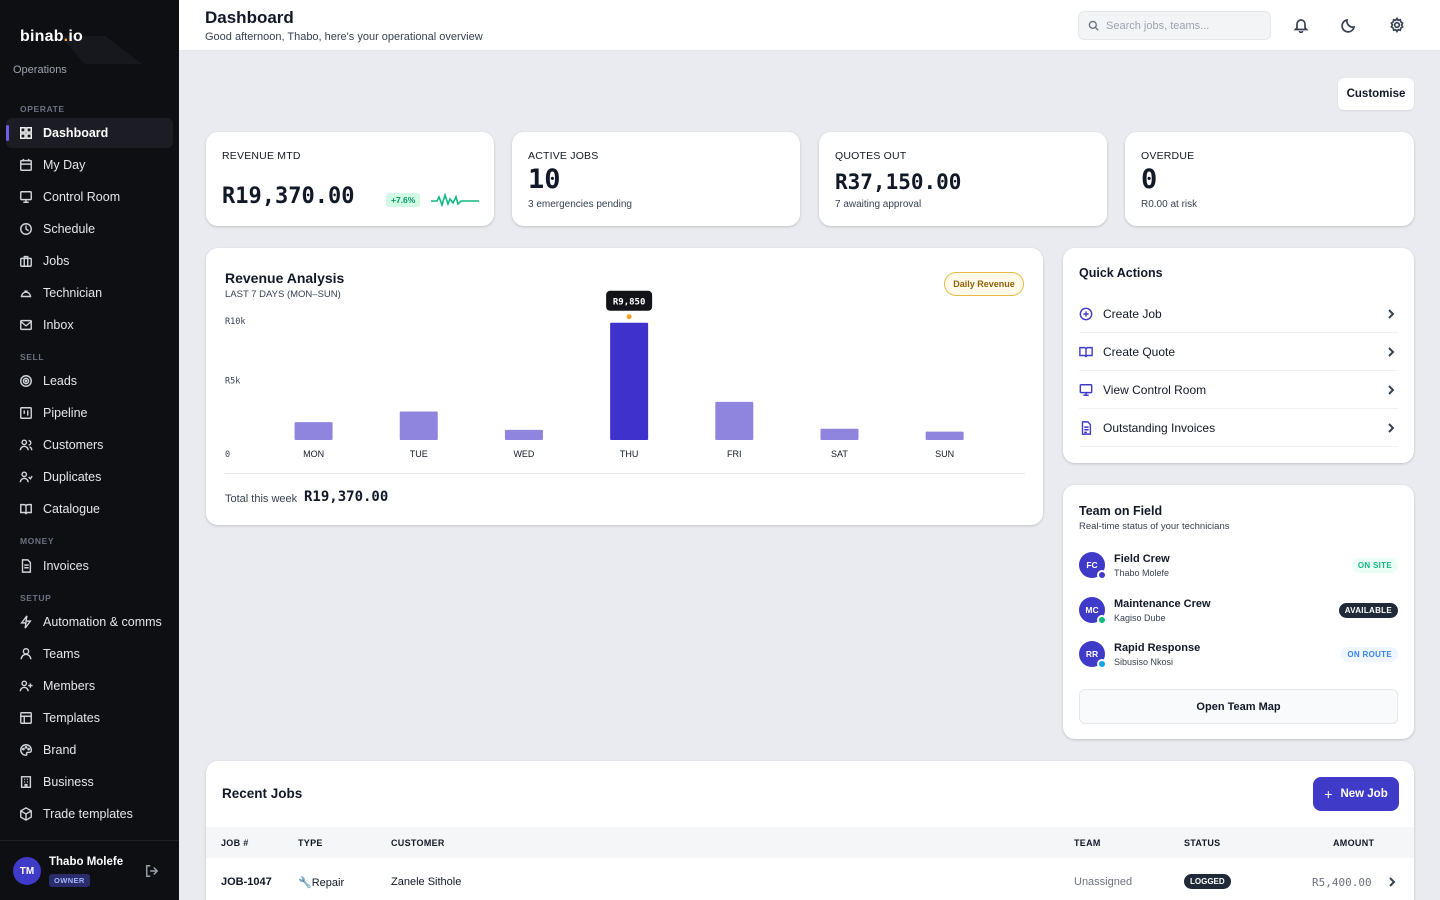 This screenshot has height=900, width=1440. Describe the element at coordinates (26, 413) in the screenshot. I see `kanban-icon` at that location.